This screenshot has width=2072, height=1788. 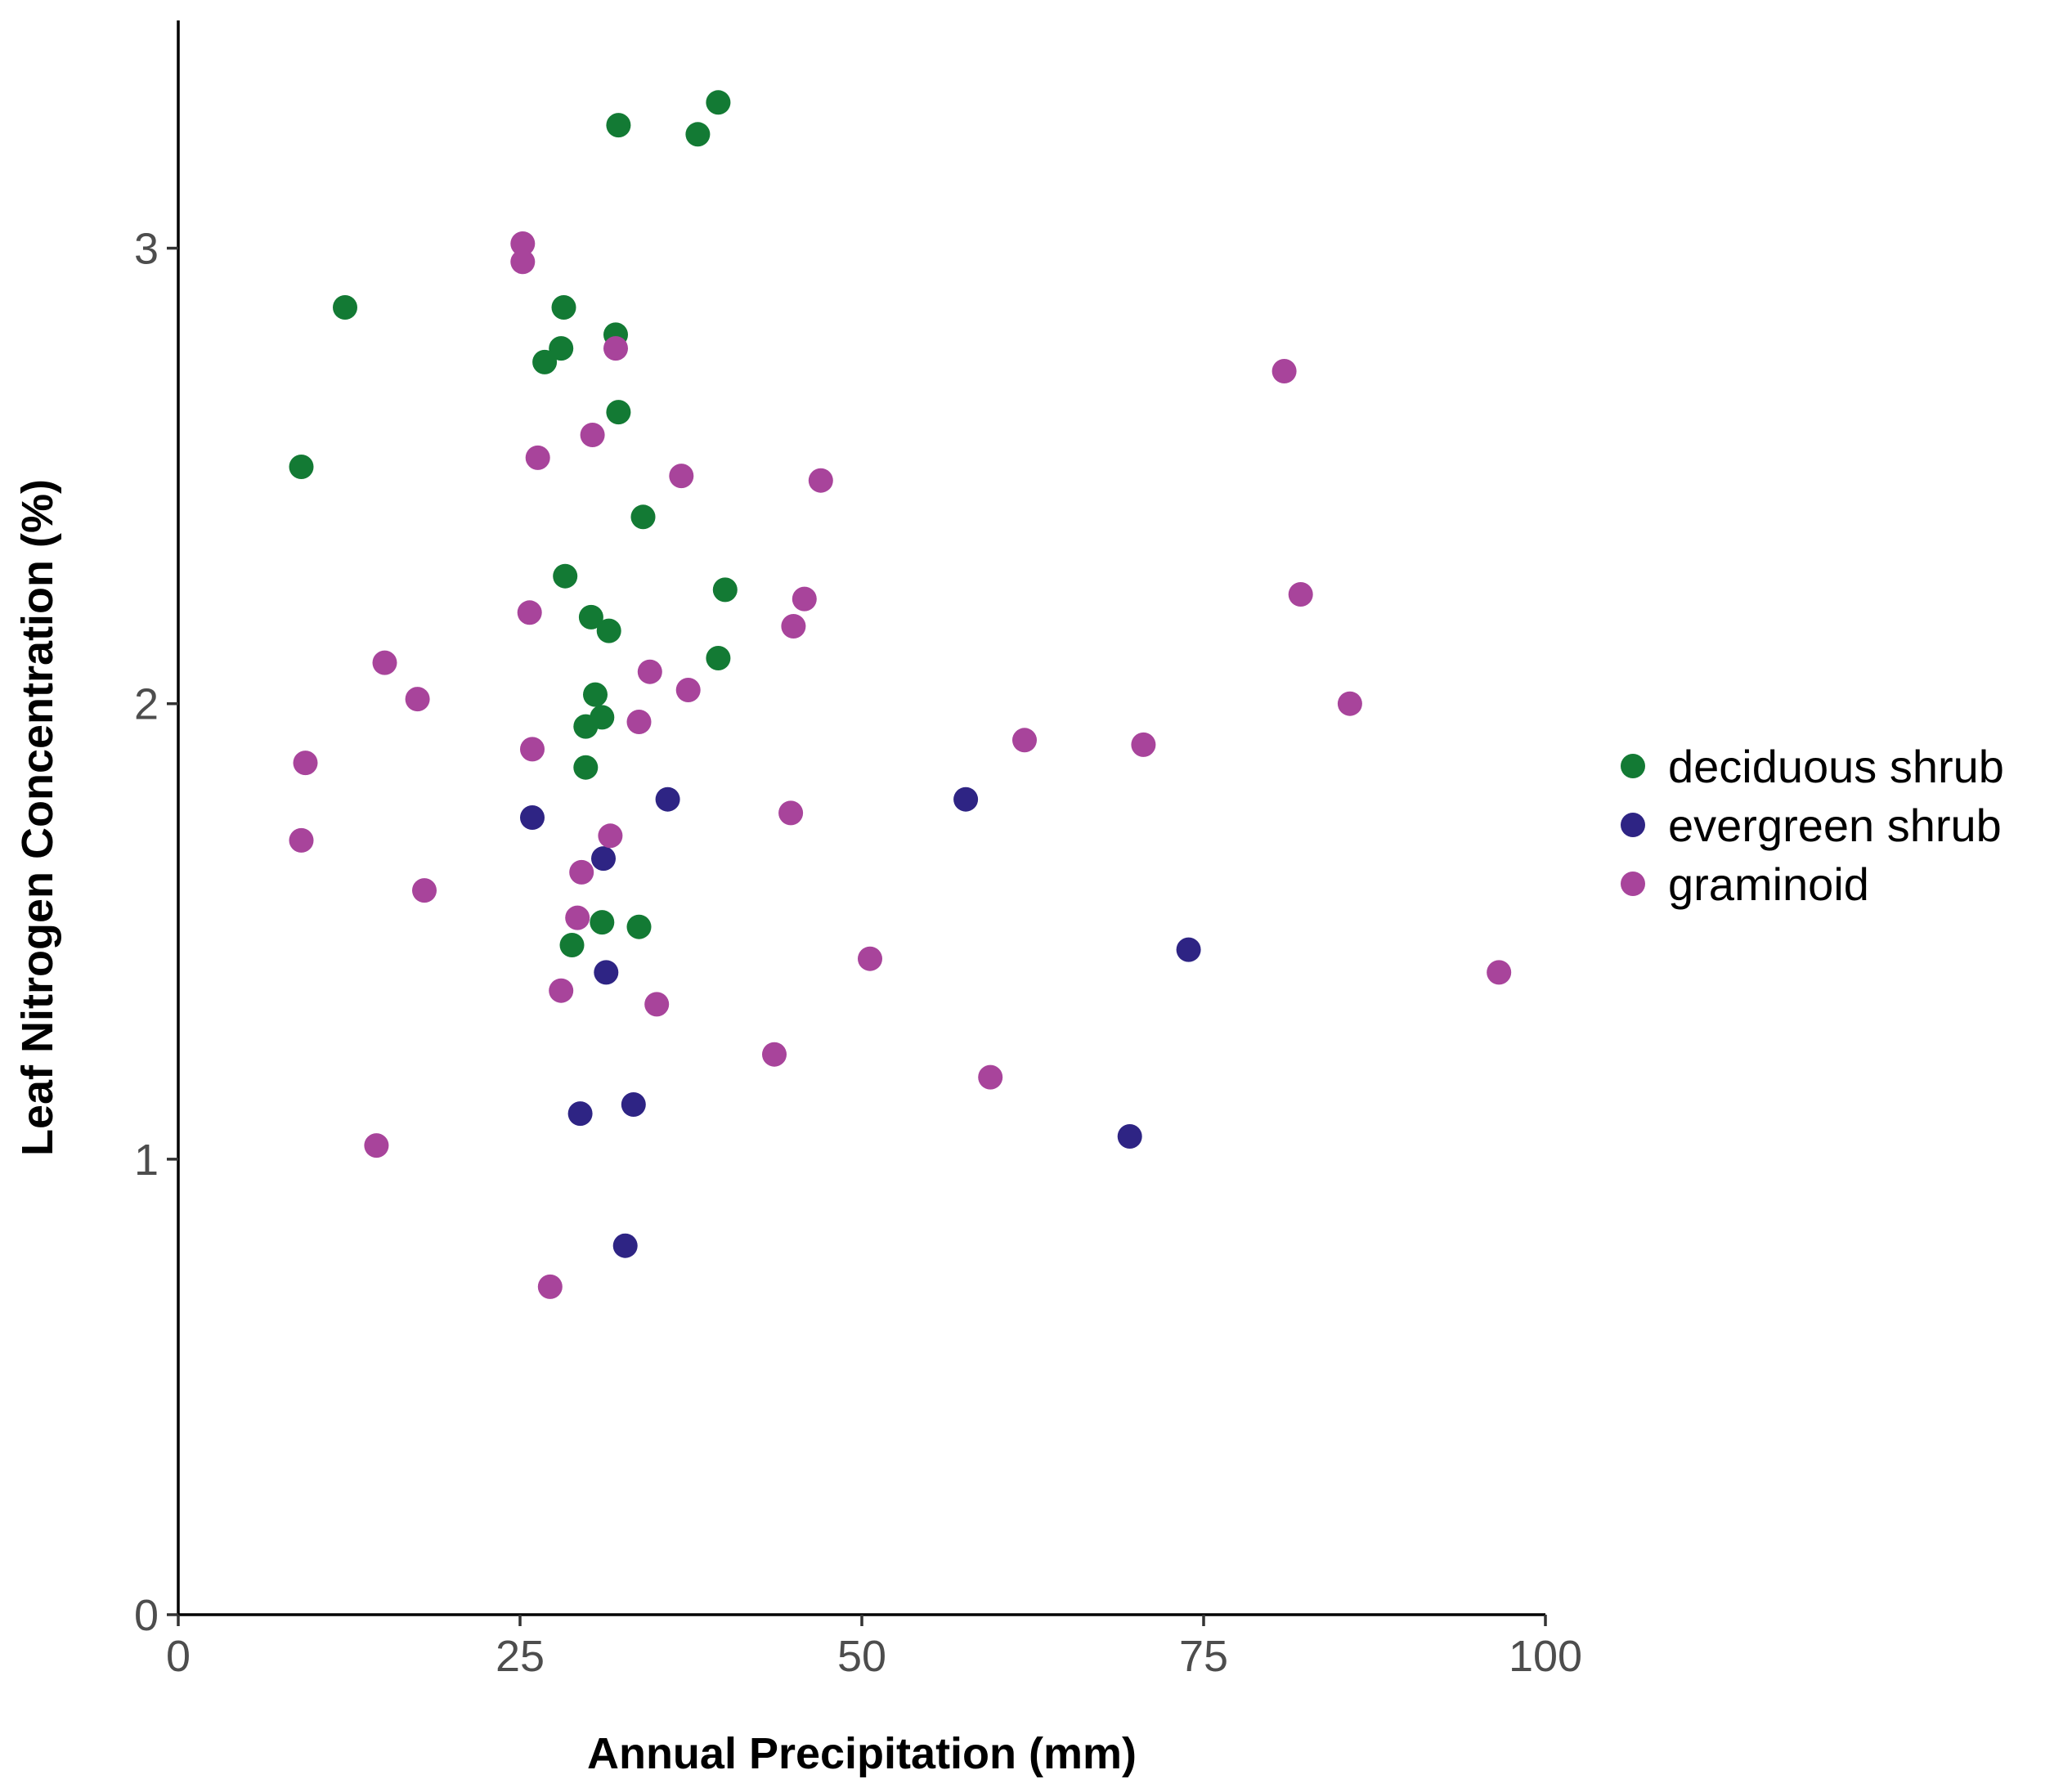 I want to click on y-tick-label: 3, so click(x=146, y=249).